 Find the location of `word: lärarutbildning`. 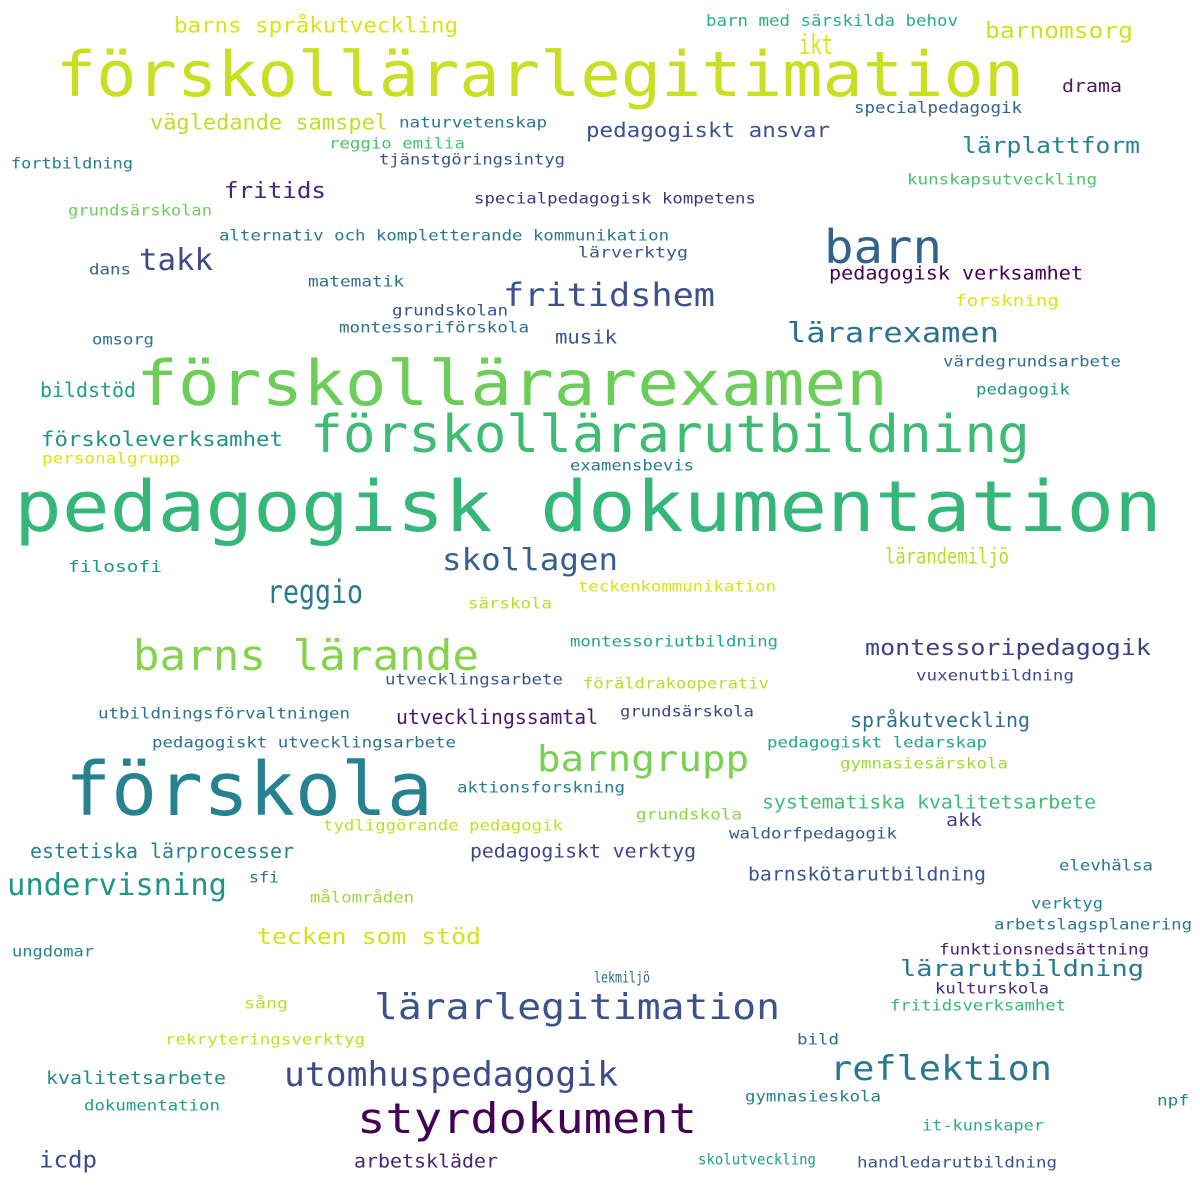

word: lärarutbildning is located at coordinates (1022, 969).